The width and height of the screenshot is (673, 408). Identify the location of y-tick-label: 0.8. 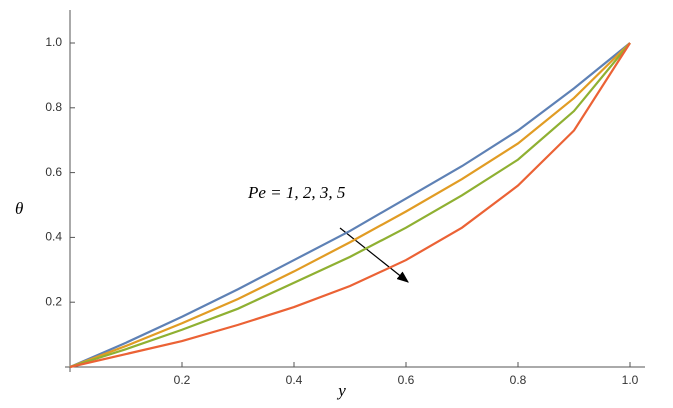
(53, 107).